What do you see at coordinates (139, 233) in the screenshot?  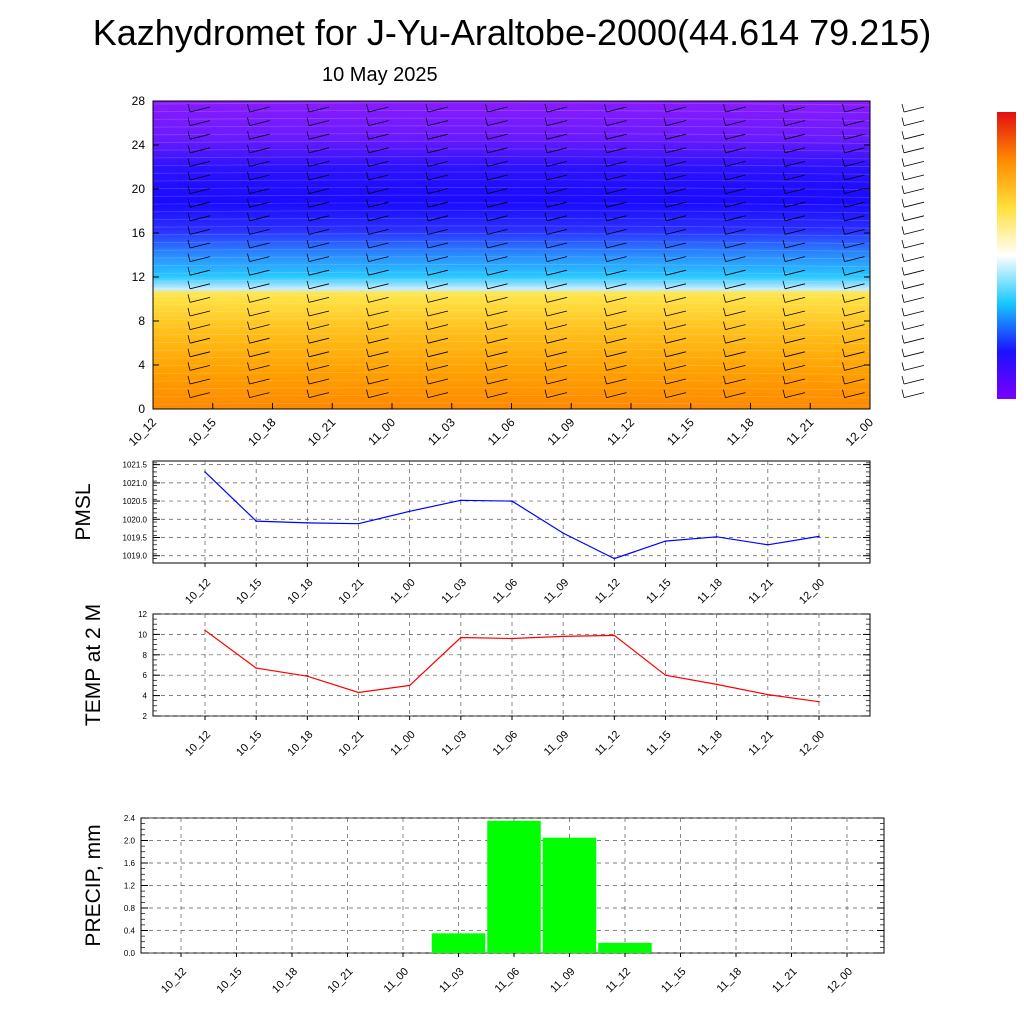 I see `y-tick-label: 16` at bounding box center [139, 233].